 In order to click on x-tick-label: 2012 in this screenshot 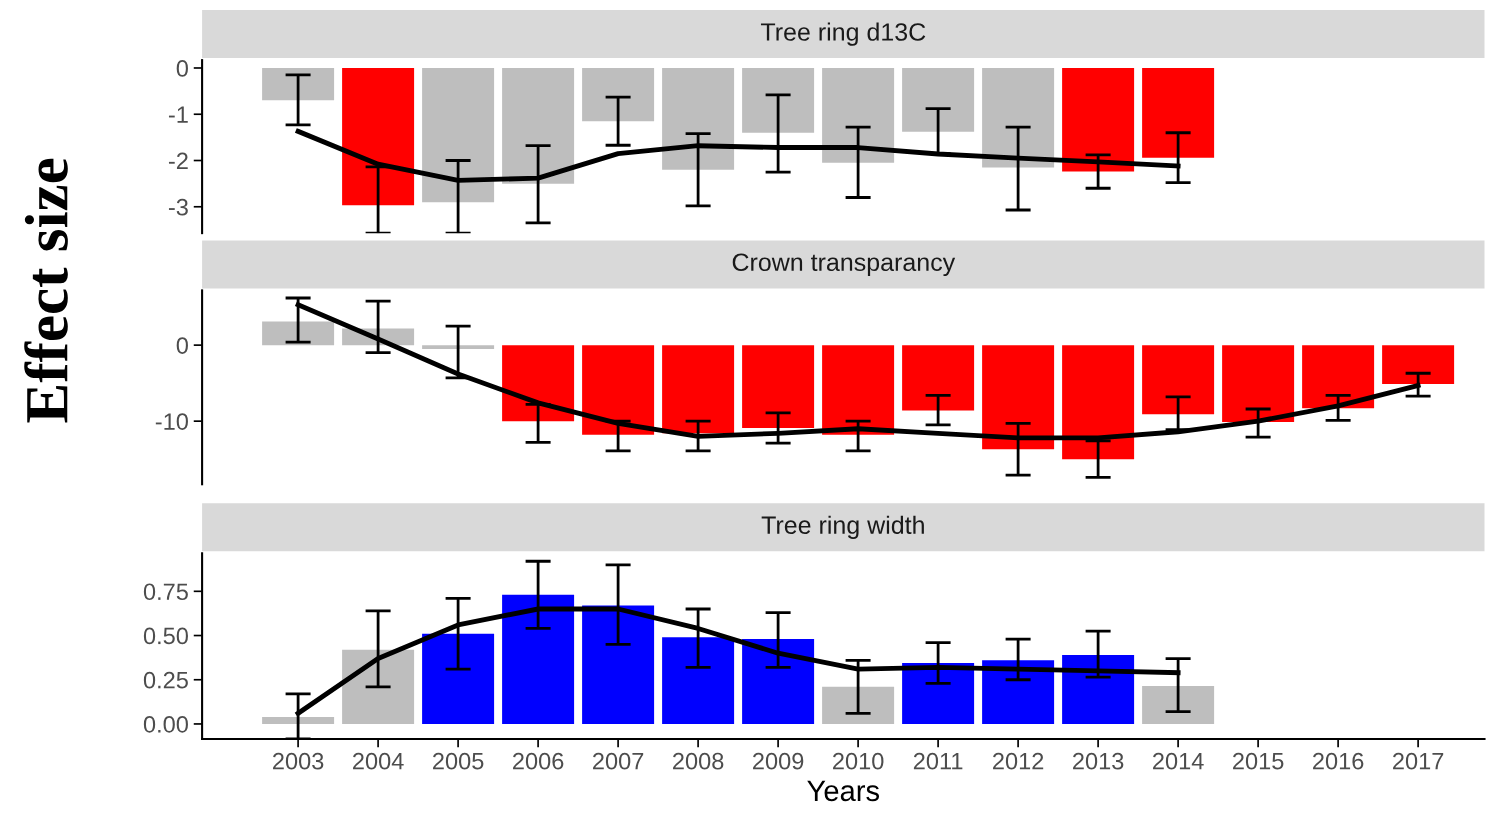, I will do `click(1018, 761)`.